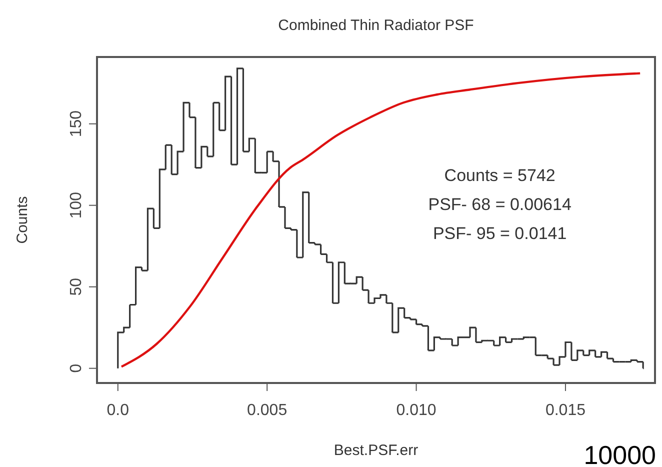  What do you see at coordinates (76, 368) in the screenshot?
I see `y-tick-label: 0` at bounding box center [76, 368].